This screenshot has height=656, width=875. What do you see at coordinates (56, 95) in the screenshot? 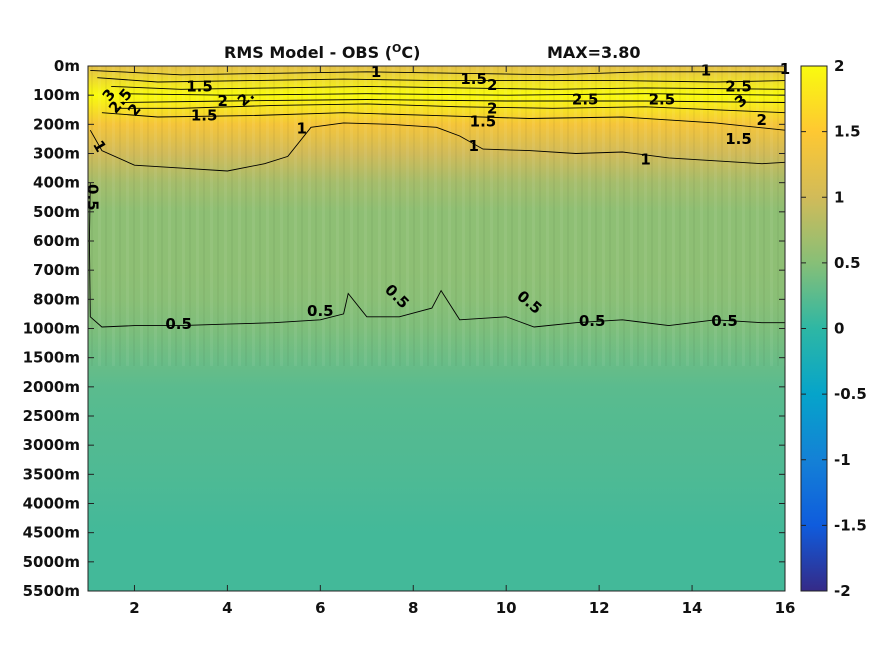
I see `y-tick-label: 100m` at bounding box center [56, 95].